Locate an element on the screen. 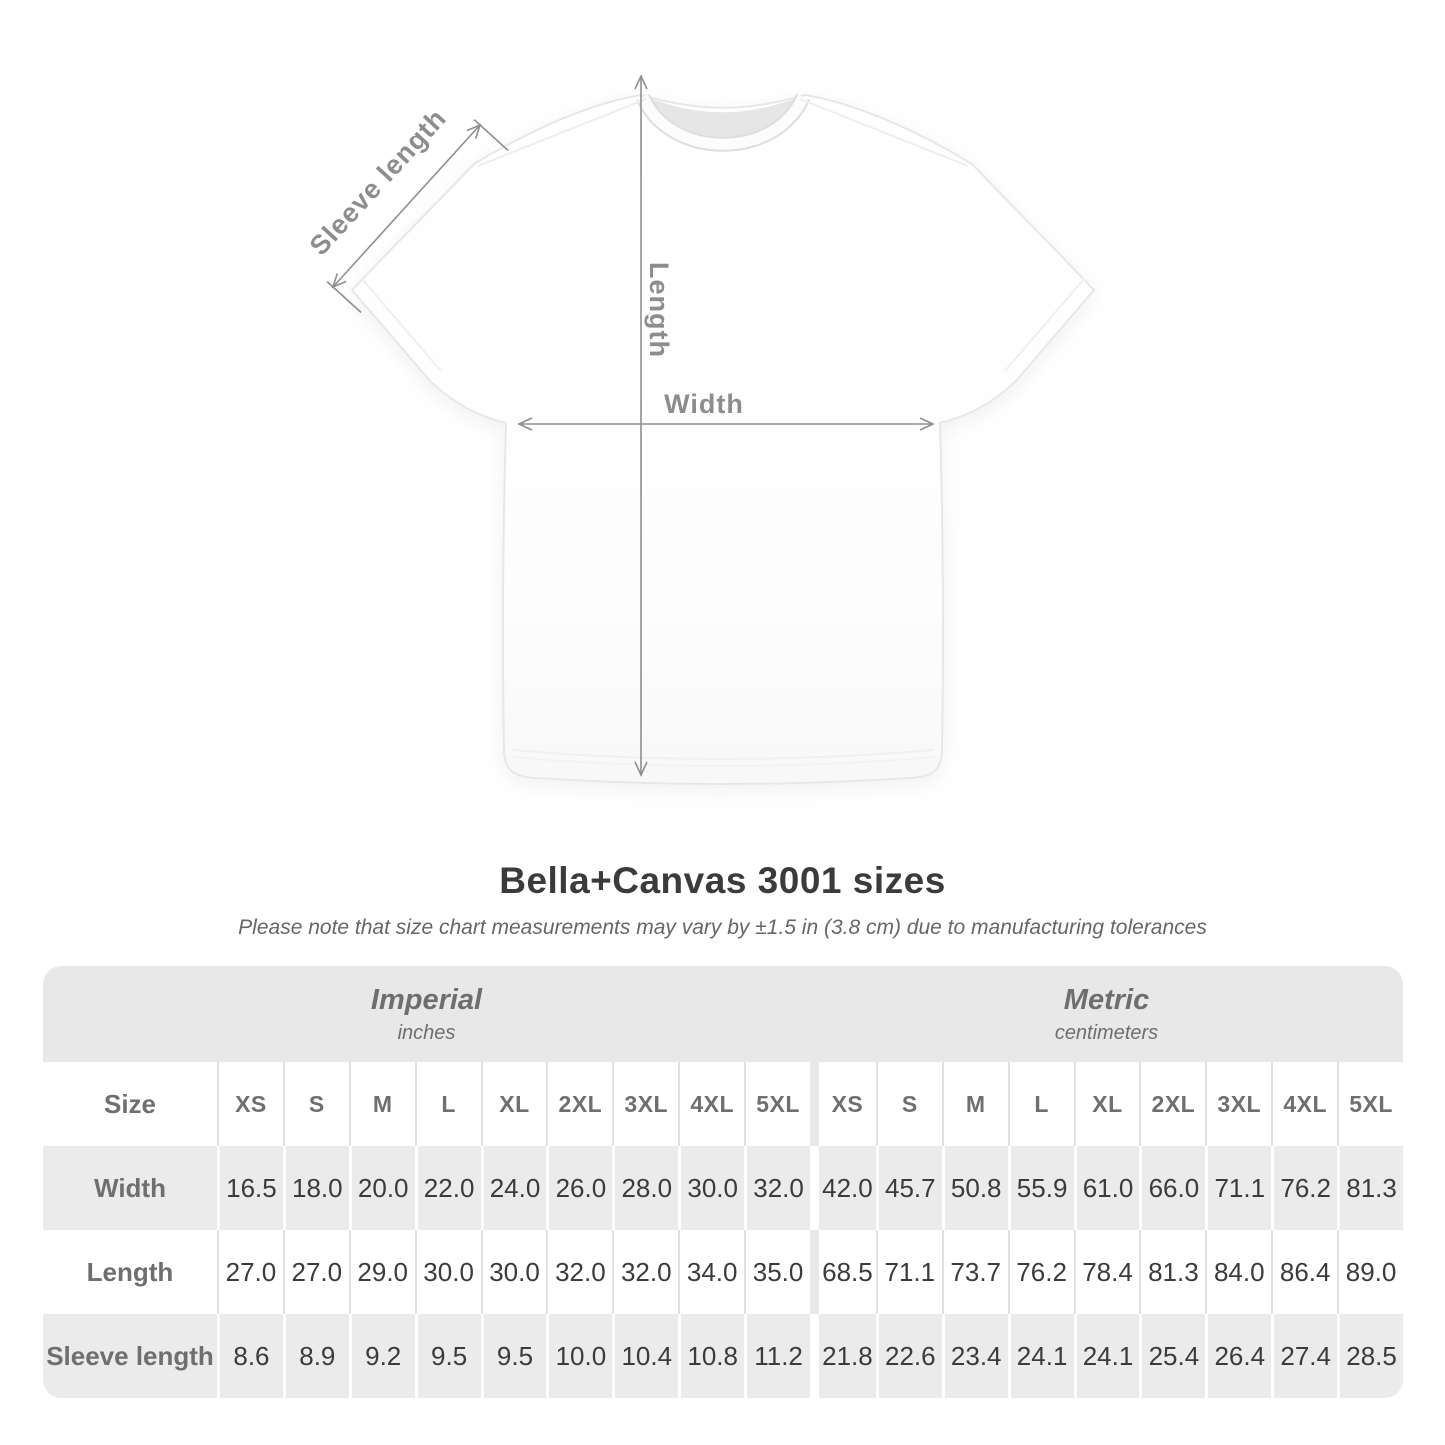  length-arrow is located at coordinates (641, 425).